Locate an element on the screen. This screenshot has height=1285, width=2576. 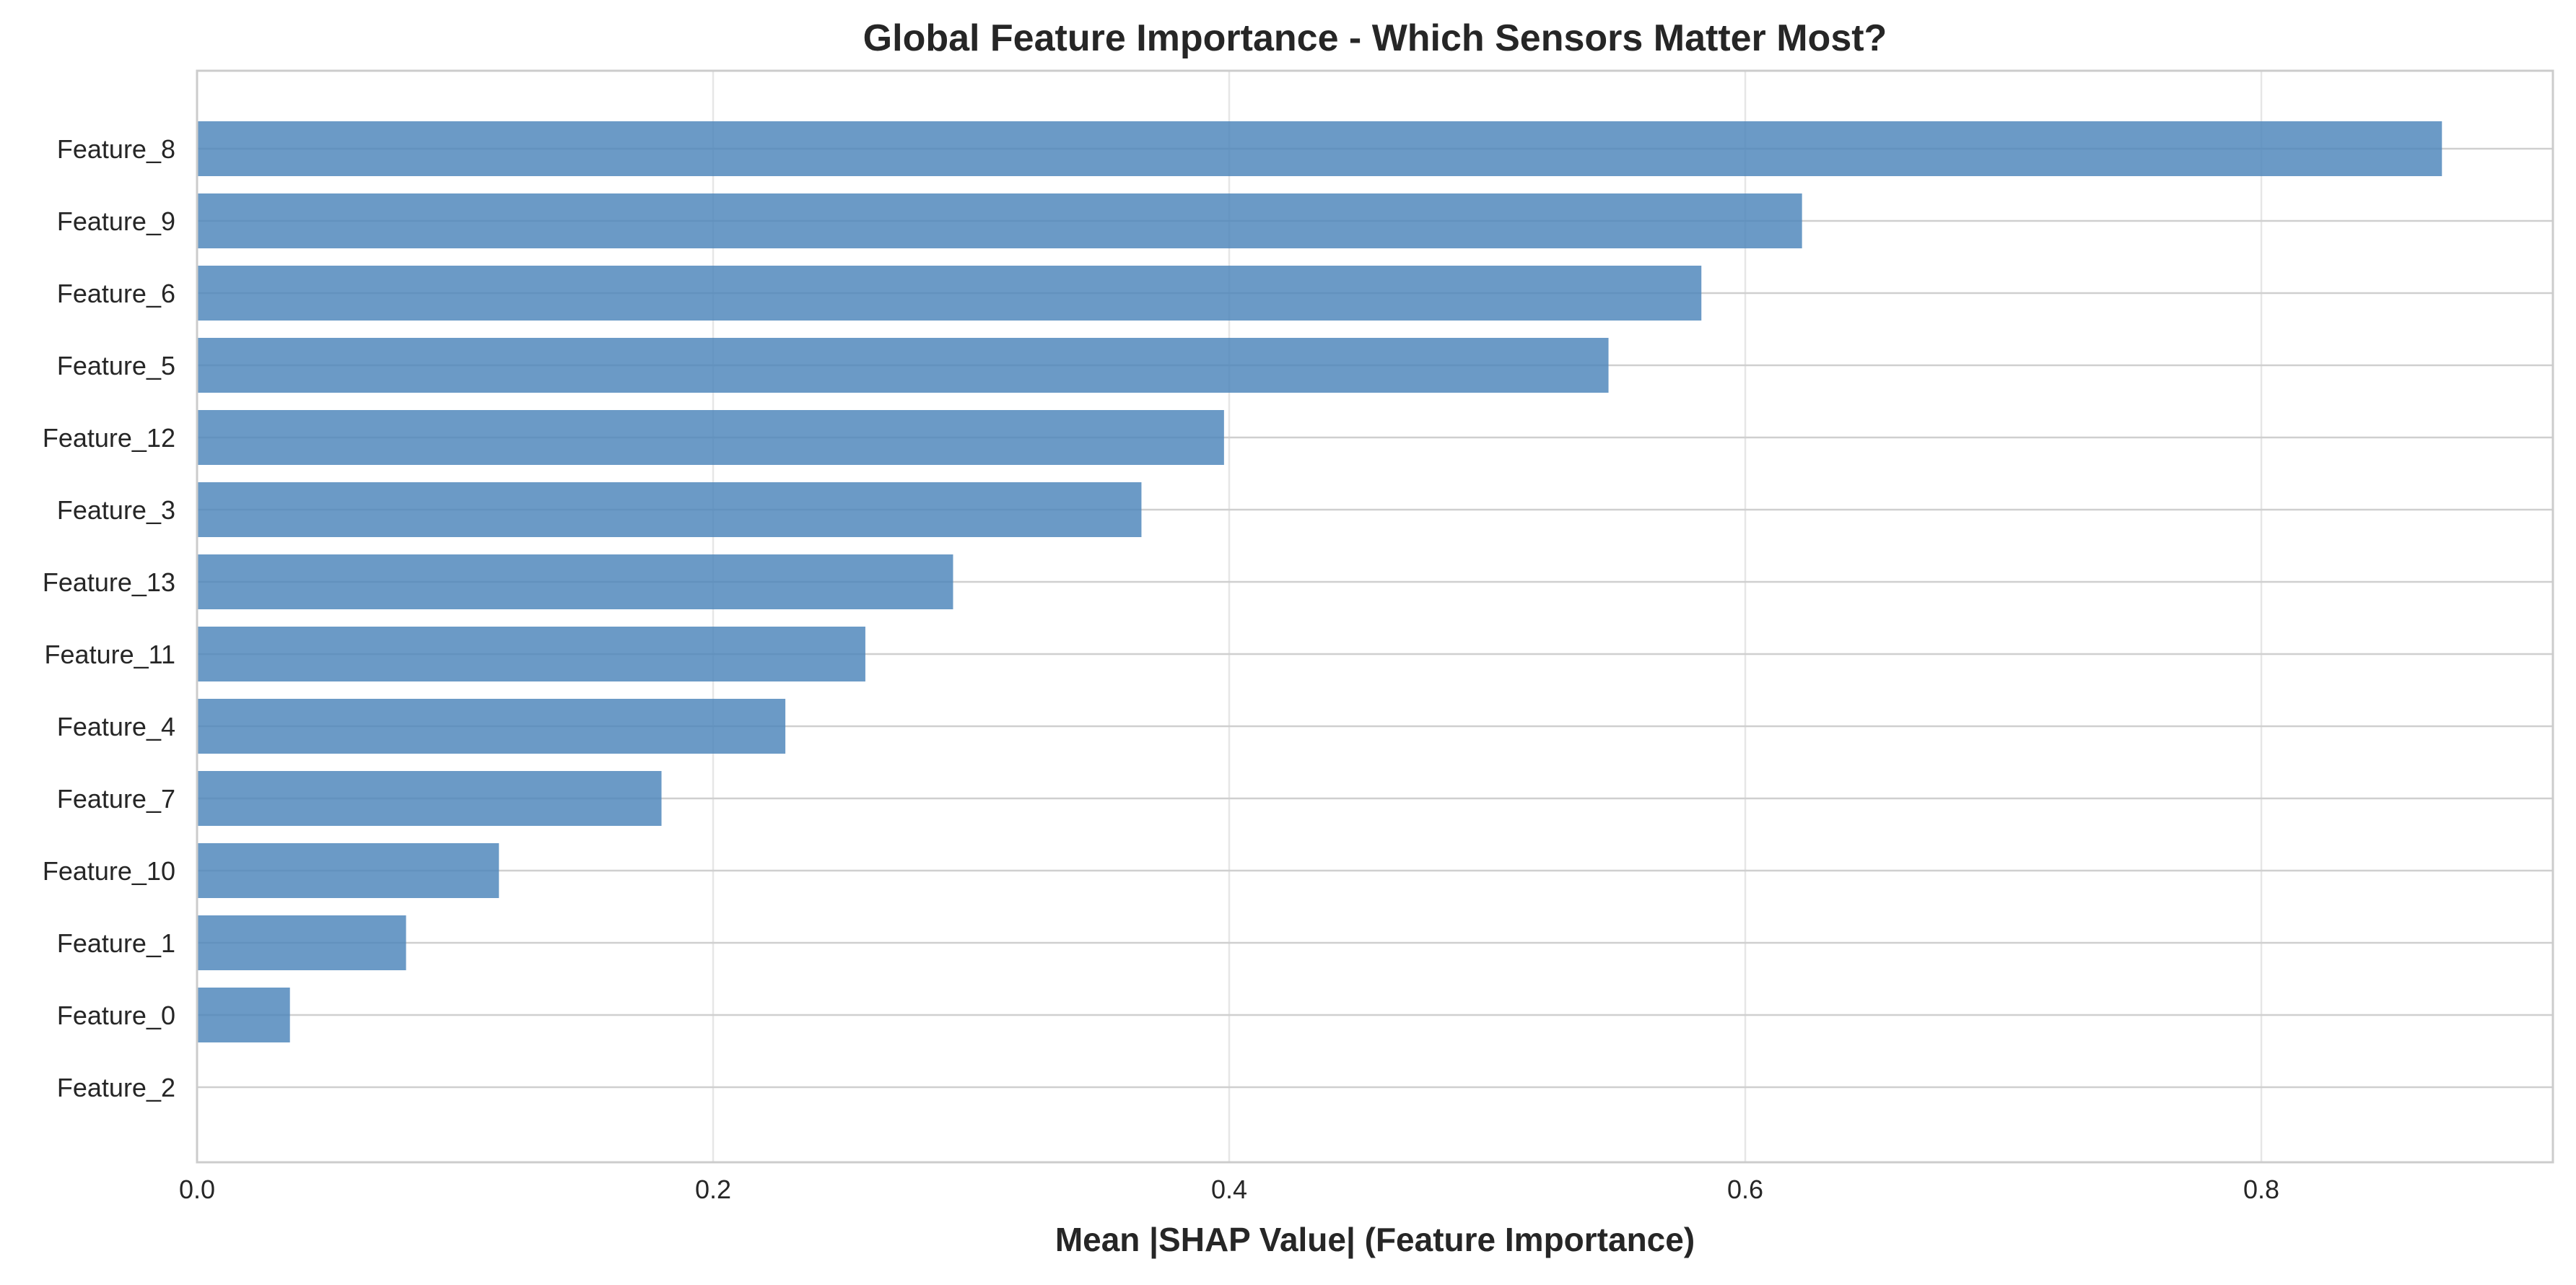
y-tick-label: Feature_3 is located at coordinates (116, 510).